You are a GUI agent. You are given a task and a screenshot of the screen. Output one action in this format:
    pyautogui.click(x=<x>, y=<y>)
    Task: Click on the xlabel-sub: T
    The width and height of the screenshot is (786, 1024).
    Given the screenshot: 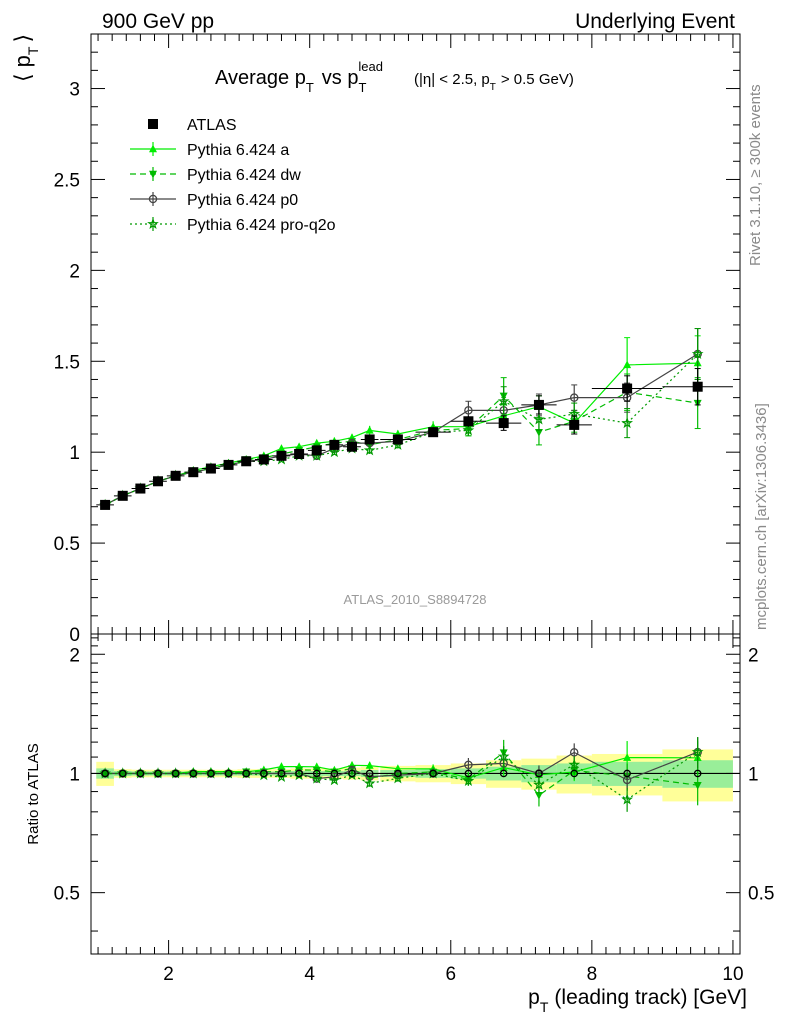 What is the action you would take?
    pyautogui.click(x=544, y=1007)
    